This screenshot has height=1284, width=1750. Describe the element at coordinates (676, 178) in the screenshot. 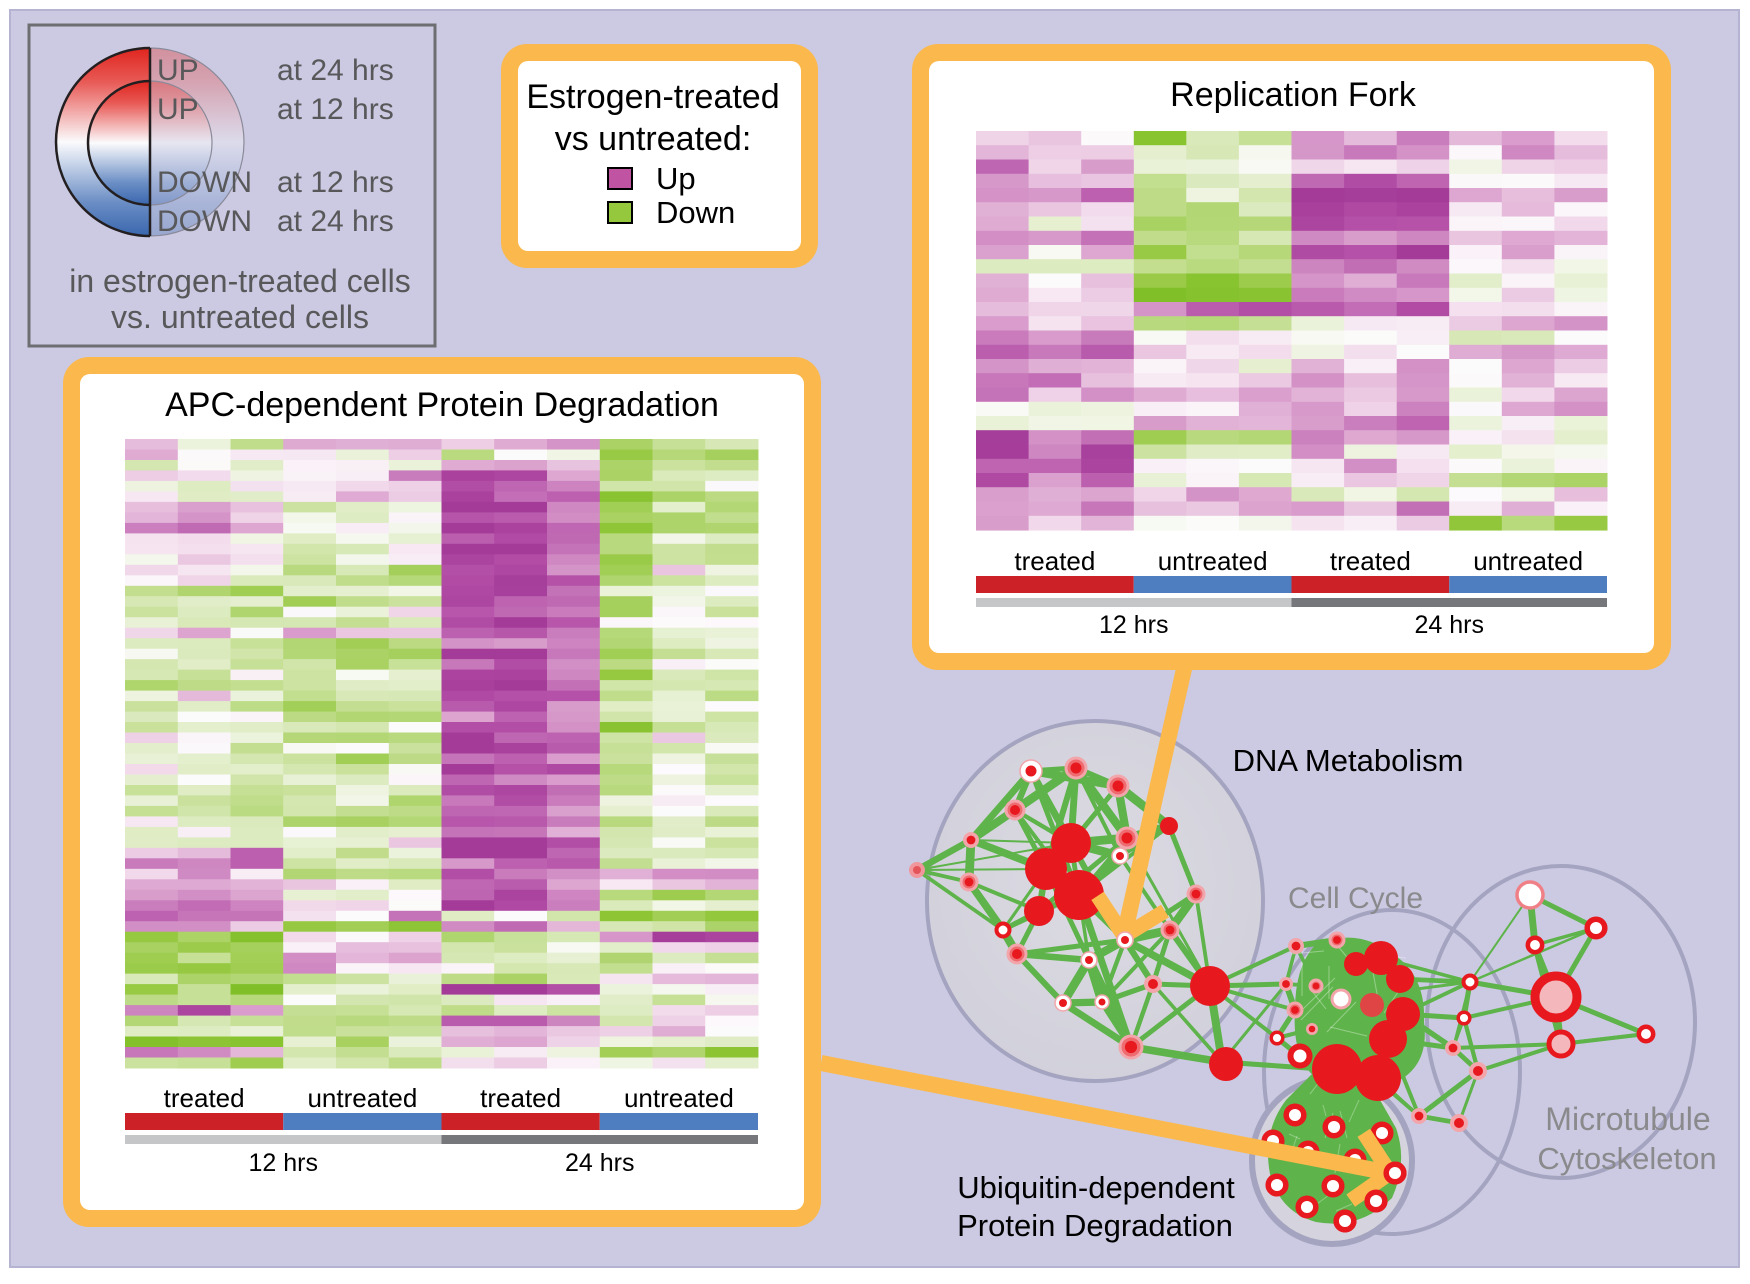

I see `svg-text: Up` at that location.